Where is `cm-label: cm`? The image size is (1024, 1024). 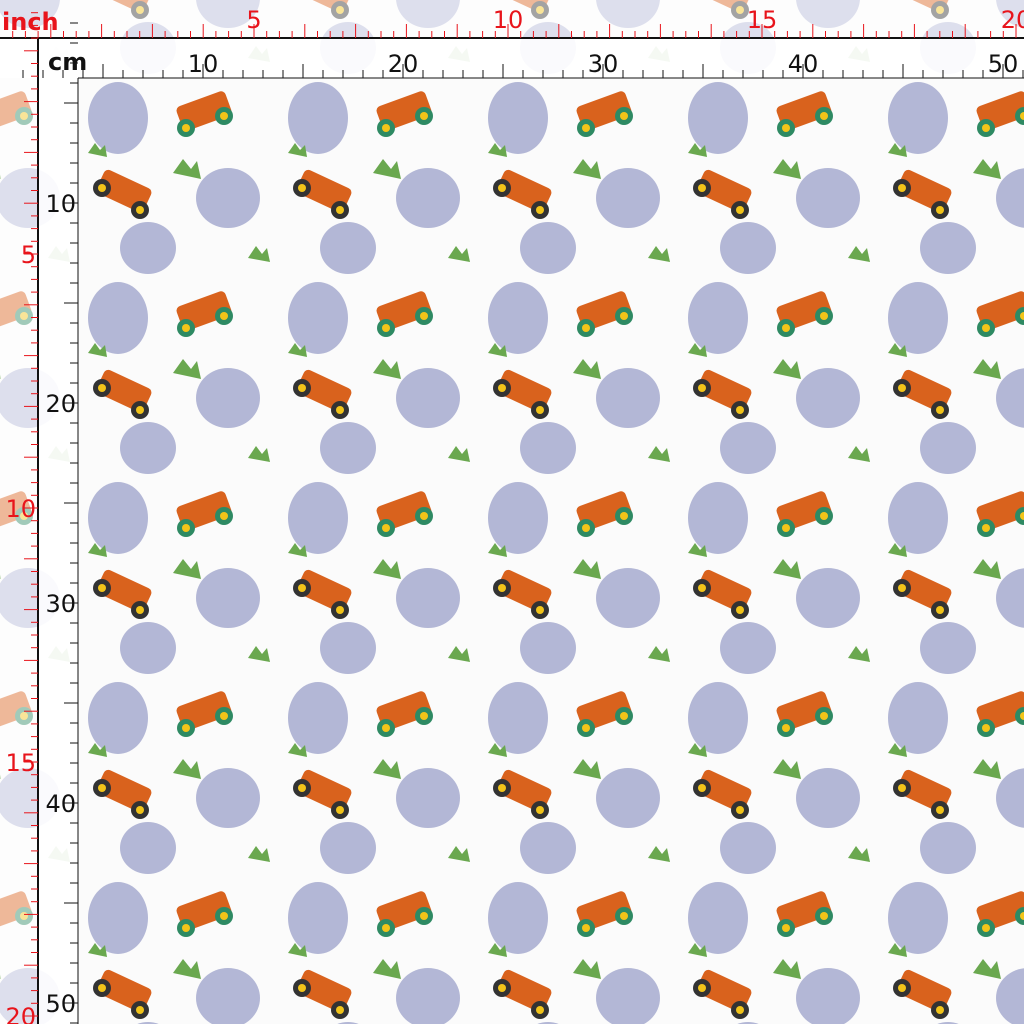
cm-label: cm is located at coordinates (67, 62).